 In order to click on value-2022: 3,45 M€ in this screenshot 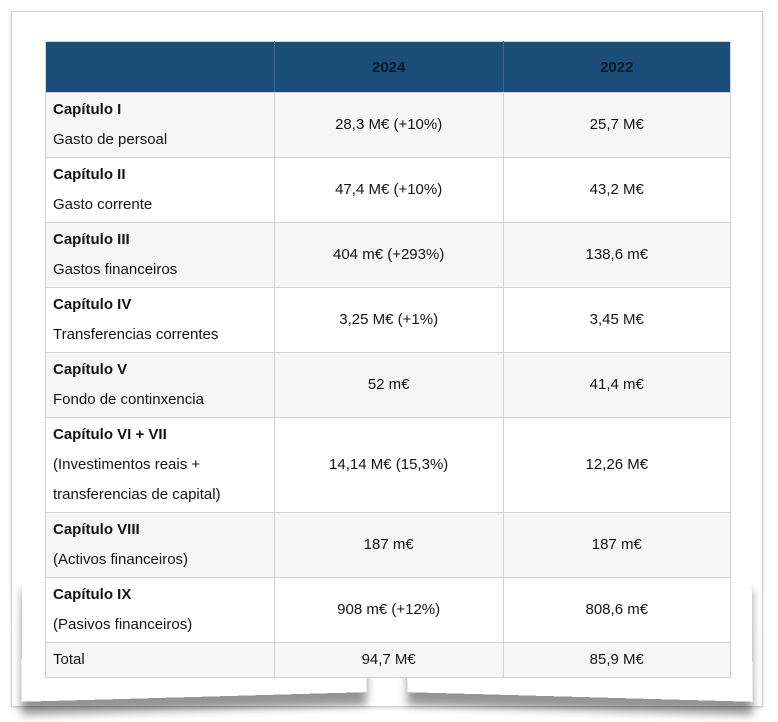, I will do `click(617, 320)`.